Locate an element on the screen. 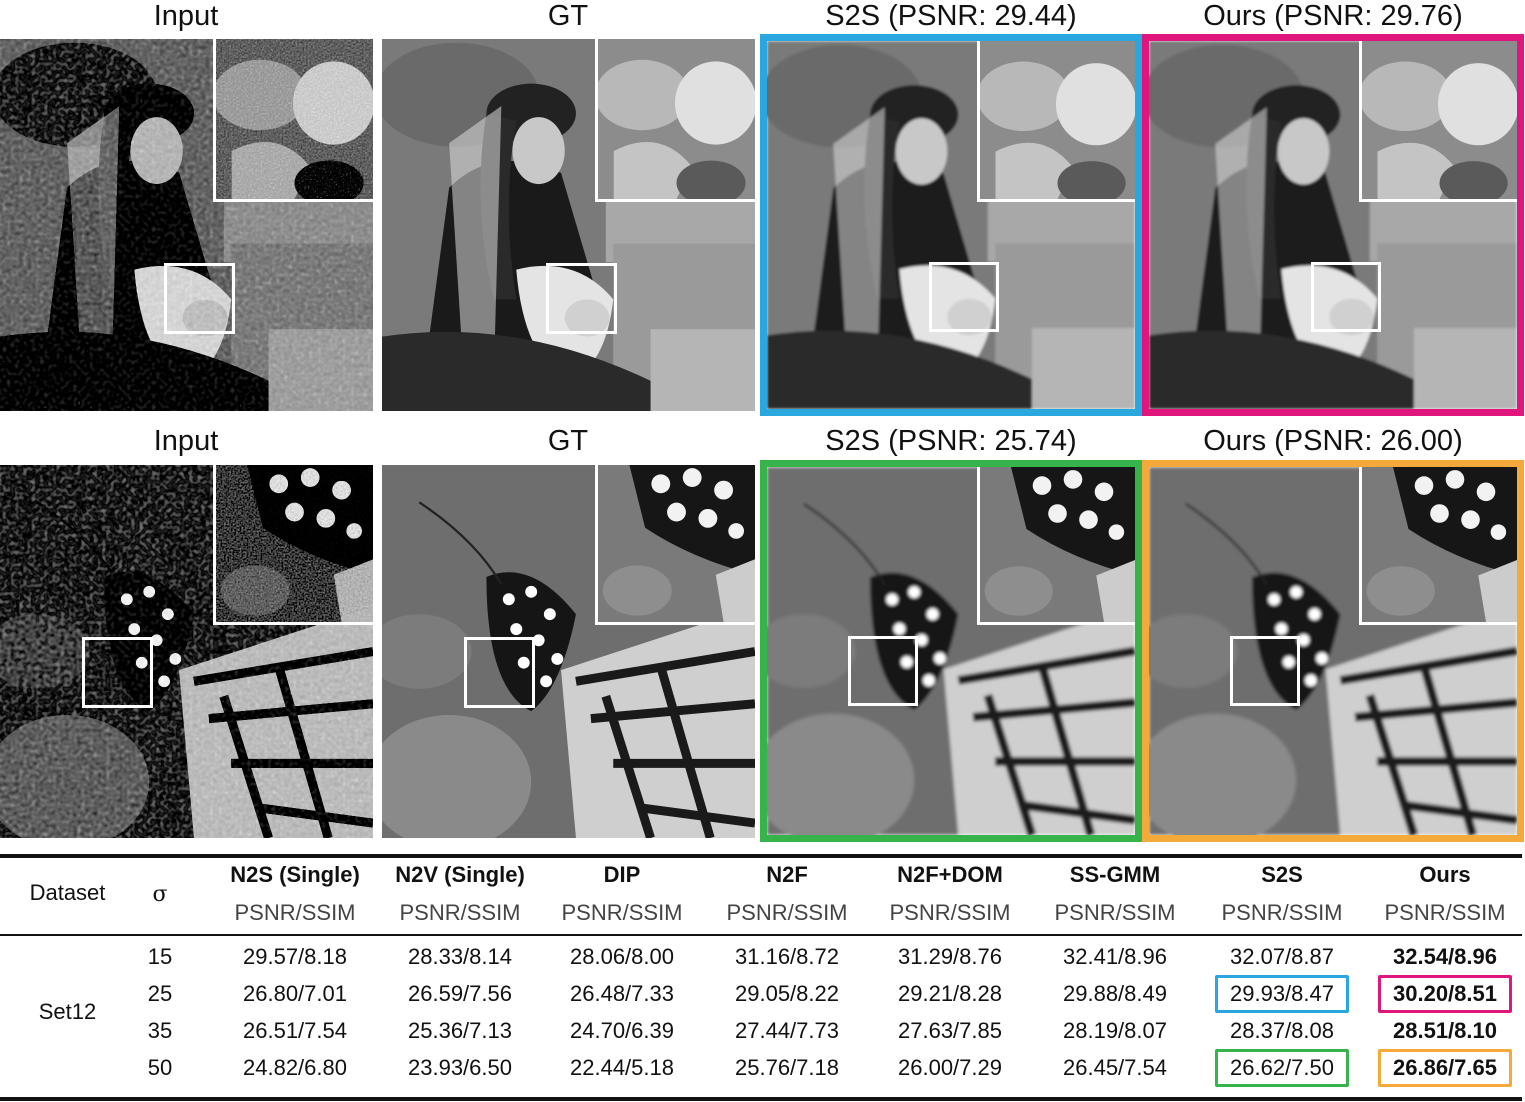  value-r1-c7: 30.20/8.51 is located at coordinates (1445, 993).